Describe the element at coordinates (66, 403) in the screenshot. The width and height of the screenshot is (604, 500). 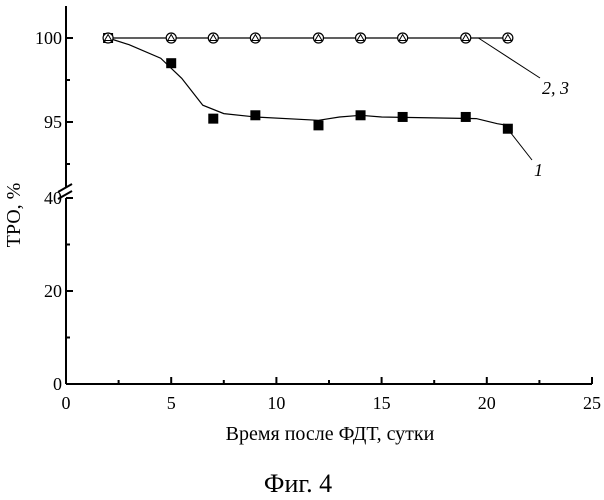
I see `x-tick-label: 0` at that location.